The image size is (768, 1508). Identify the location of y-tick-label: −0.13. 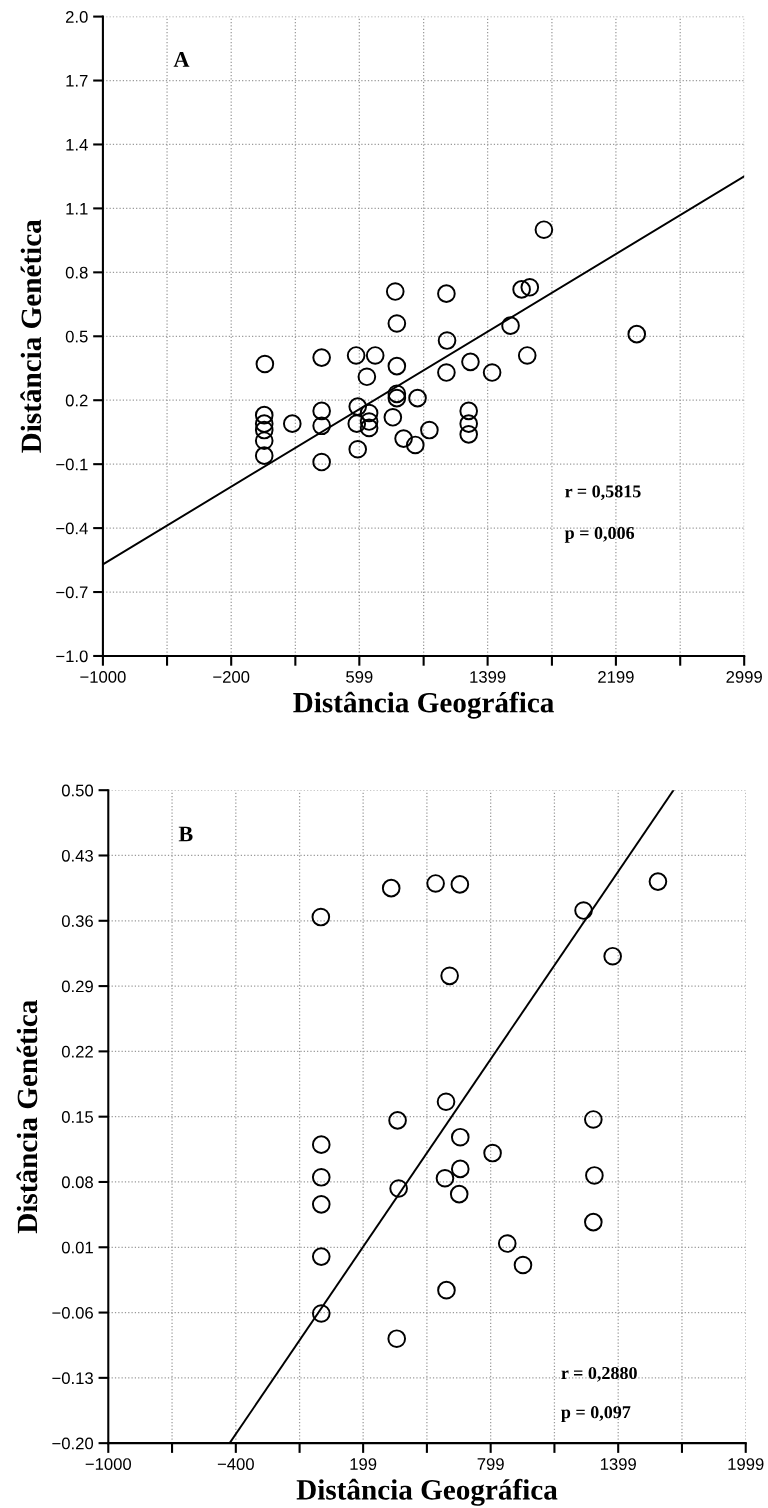
(72, 1378).